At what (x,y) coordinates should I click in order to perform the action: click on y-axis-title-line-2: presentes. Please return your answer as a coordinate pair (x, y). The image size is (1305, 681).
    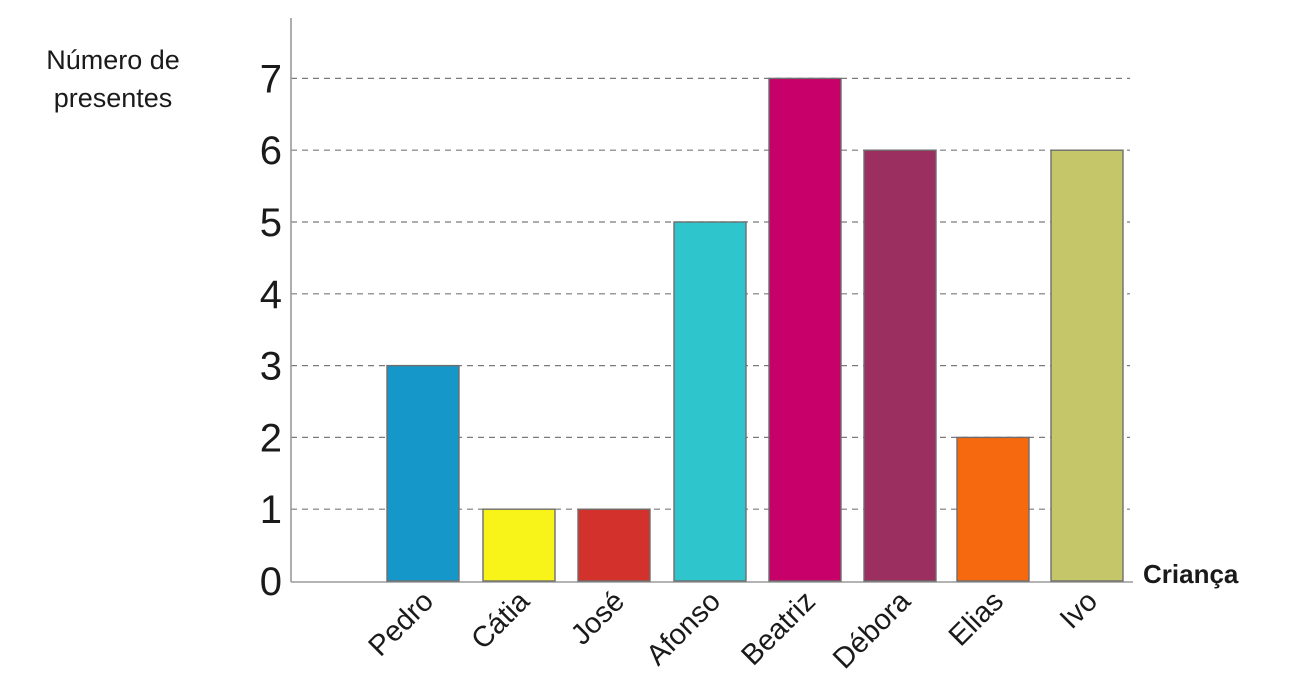
    Looking at the image, I should click on (113, 98).